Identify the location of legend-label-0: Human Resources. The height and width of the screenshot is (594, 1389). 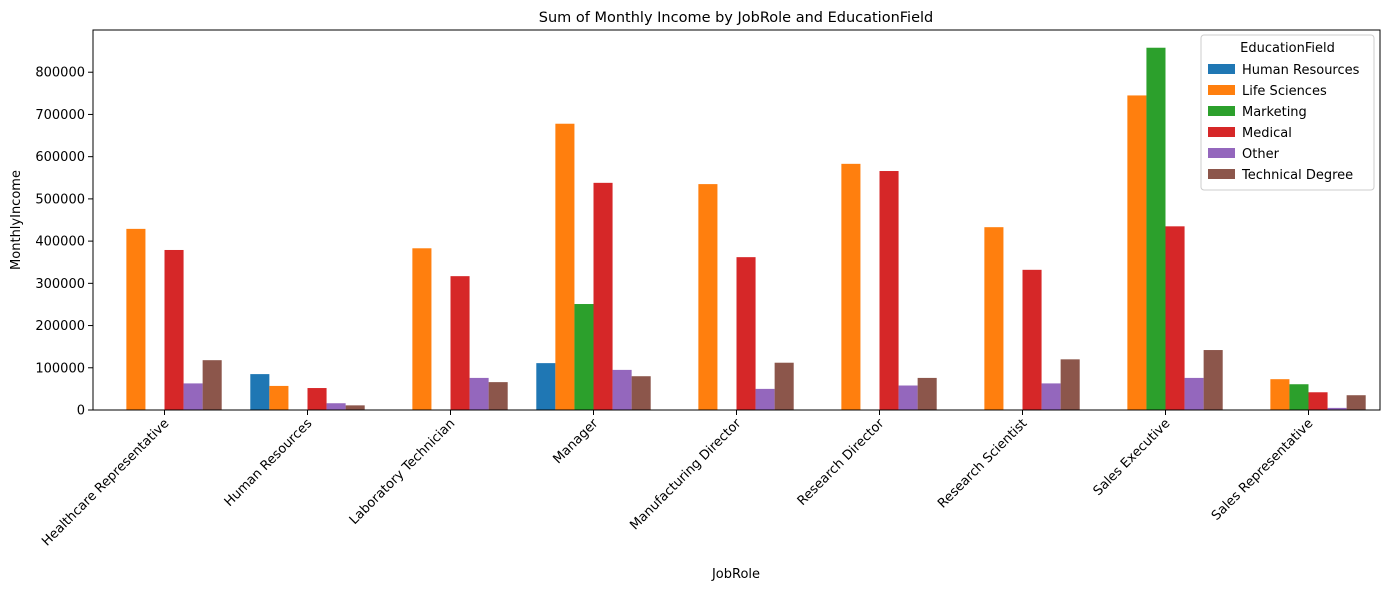
(1301, 70).